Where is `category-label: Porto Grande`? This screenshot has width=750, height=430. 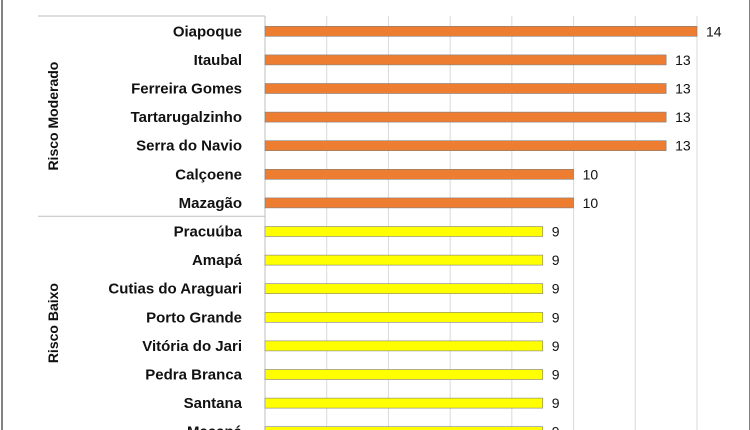 category-label: Porto Grande is located at coordinates (194, 317).